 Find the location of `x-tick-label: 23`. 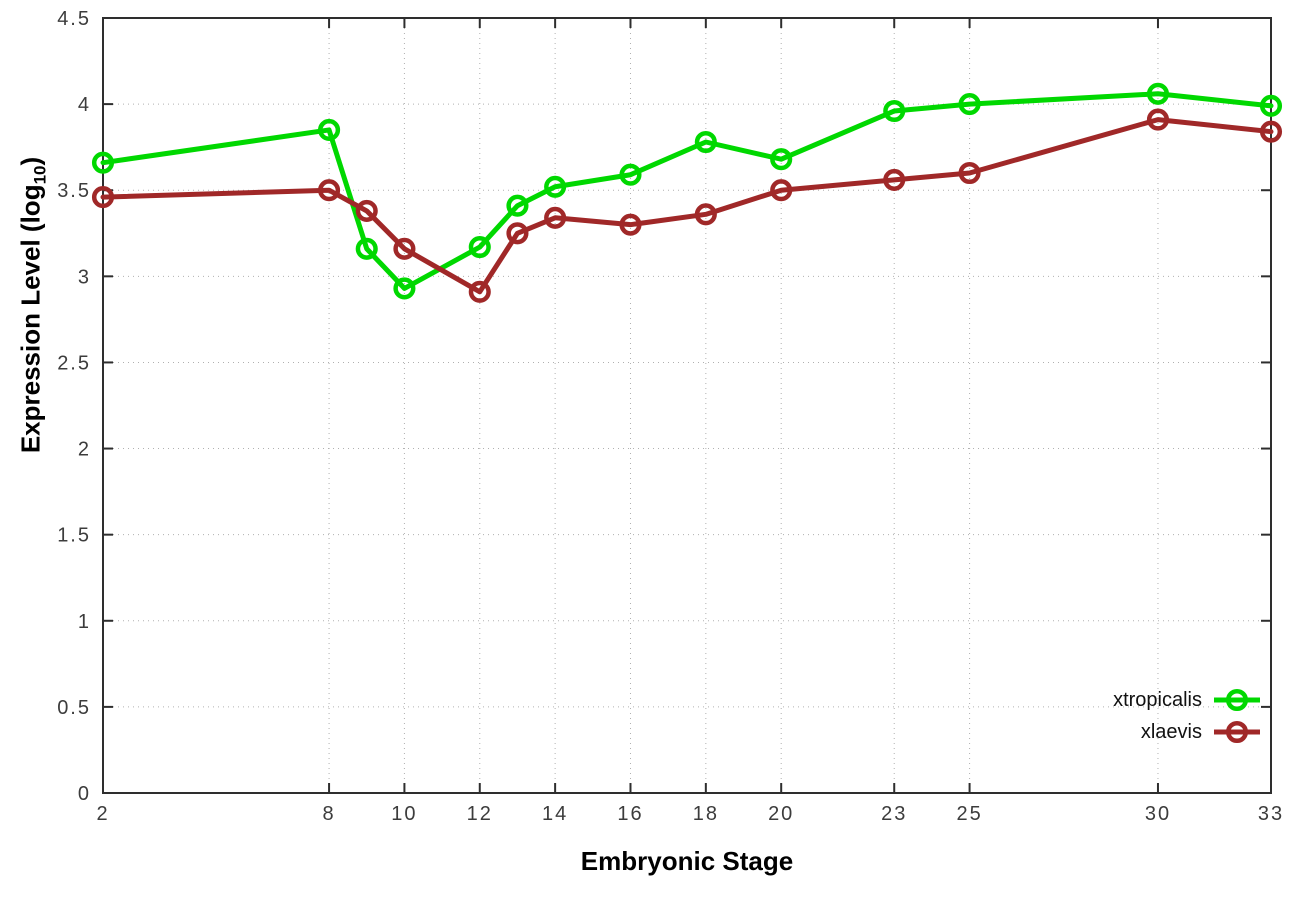

x-tick-label: 23 is located at coordinates (894, 814).